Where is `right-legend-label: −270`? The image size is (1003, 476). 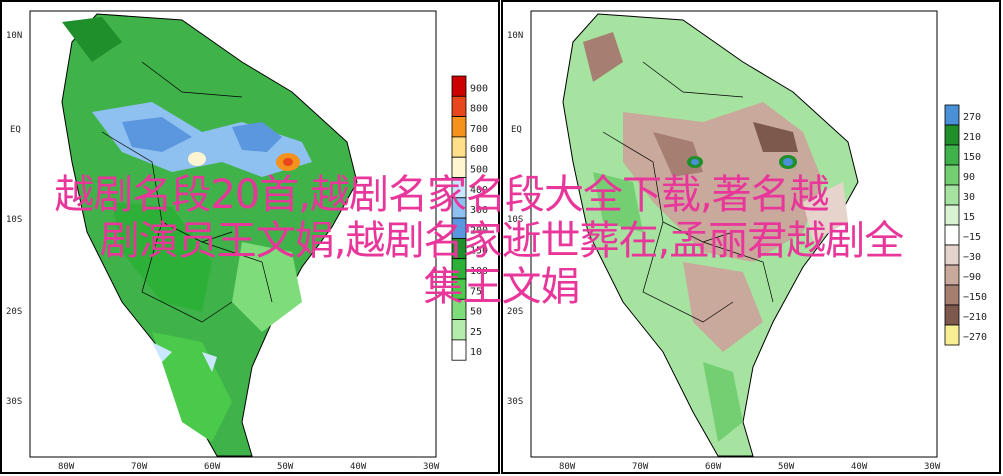
right-legend-label: −270 is located at coordinates (975, 337).